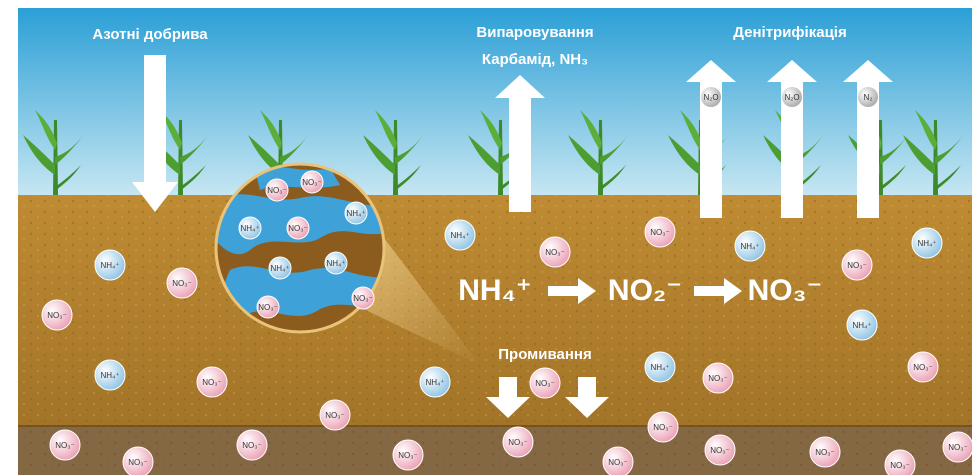 The width and height of the screenshot is (972, 475). Describe the element at coordinates (789, 32) in the screenshot. I see `denitrification-label: Денітрифікація` at that location.